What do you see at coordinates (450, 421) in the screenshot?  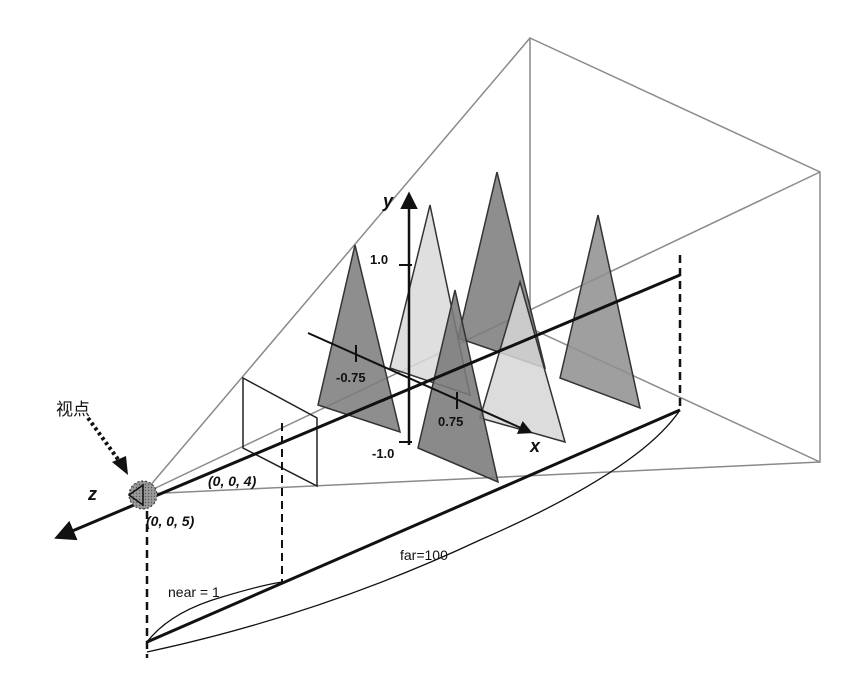 I see `x-tick-pos-label: 0.75` at bounding box center [450, 421].